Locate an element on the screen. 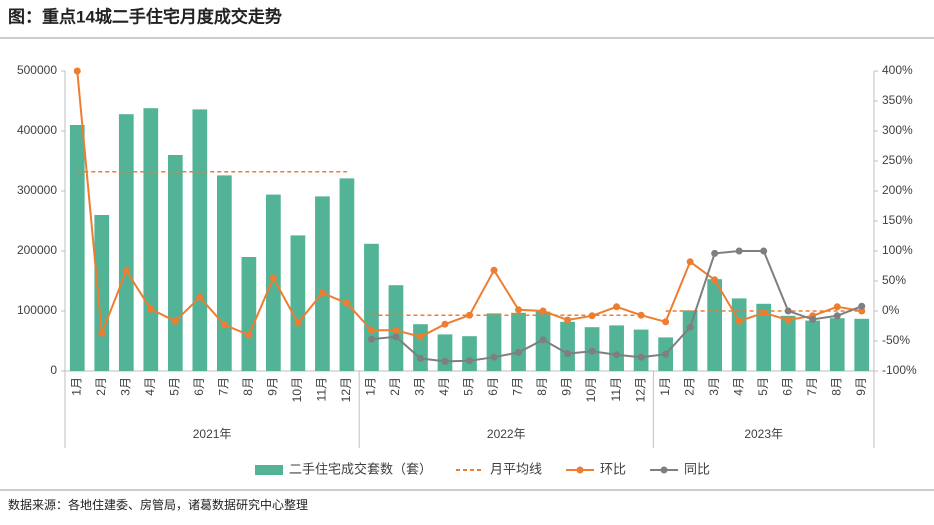 The image size is (934, 525). y2-tick-label: 0% is located at coordinates (891, 310).